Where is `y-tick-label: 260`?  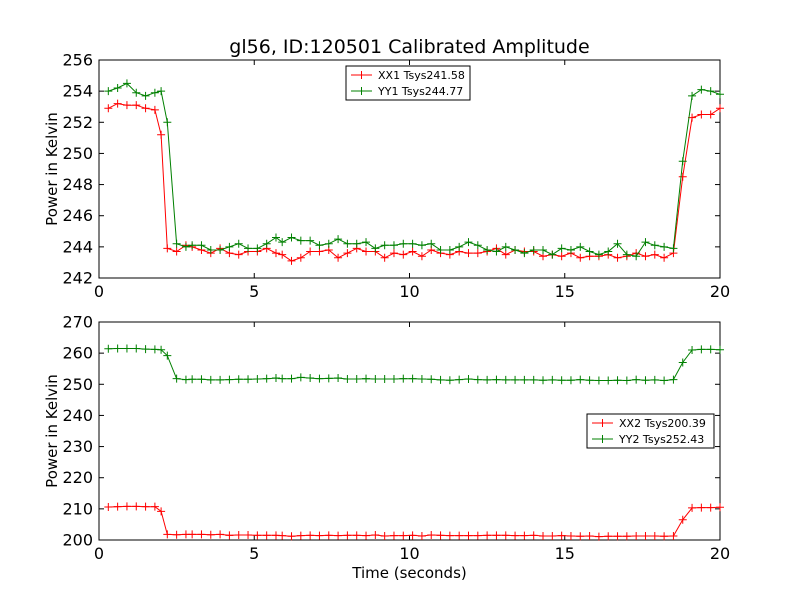
y-tick-label: 260 is located at coordinates (77, 353).